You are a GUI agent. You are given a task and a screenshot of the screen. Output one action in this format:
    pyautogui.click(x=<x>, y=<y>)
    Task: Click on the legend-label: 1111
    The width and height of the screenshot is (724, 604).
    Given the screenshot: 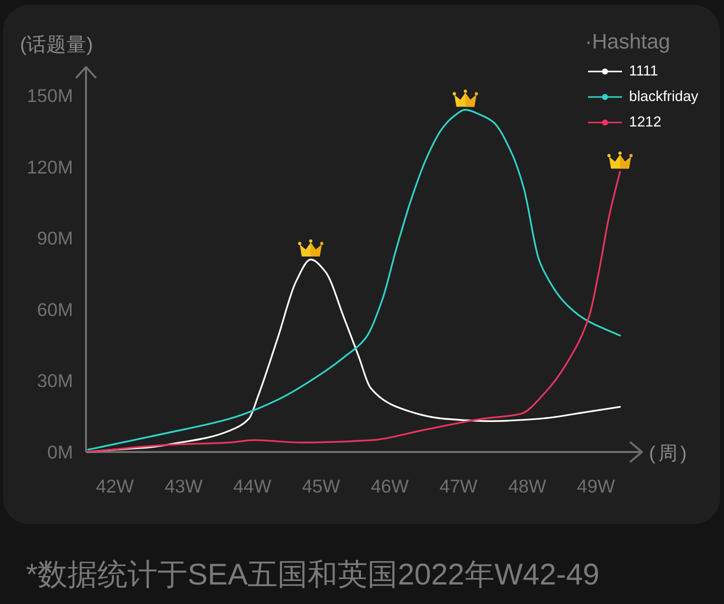 What is the action you would take?
    pyautogui.click(x=643, y=72)
    